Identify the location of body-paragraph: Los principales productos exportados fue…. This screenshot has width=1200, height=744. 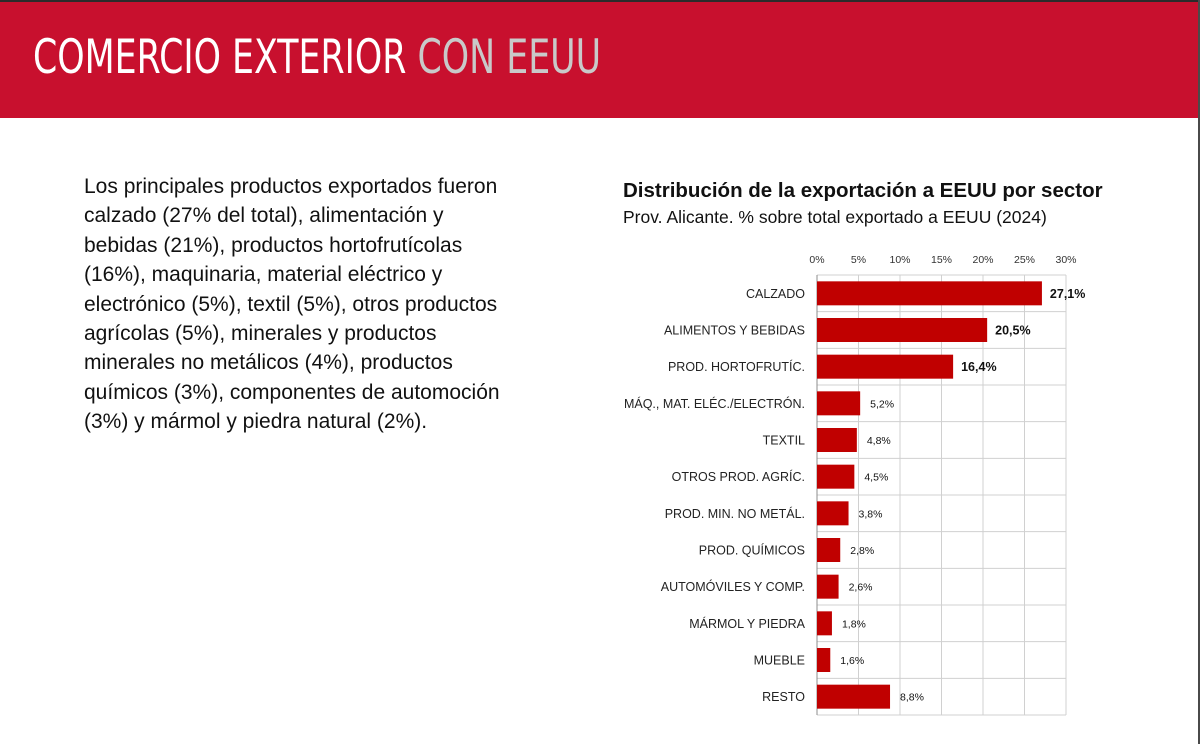
(292, 304).